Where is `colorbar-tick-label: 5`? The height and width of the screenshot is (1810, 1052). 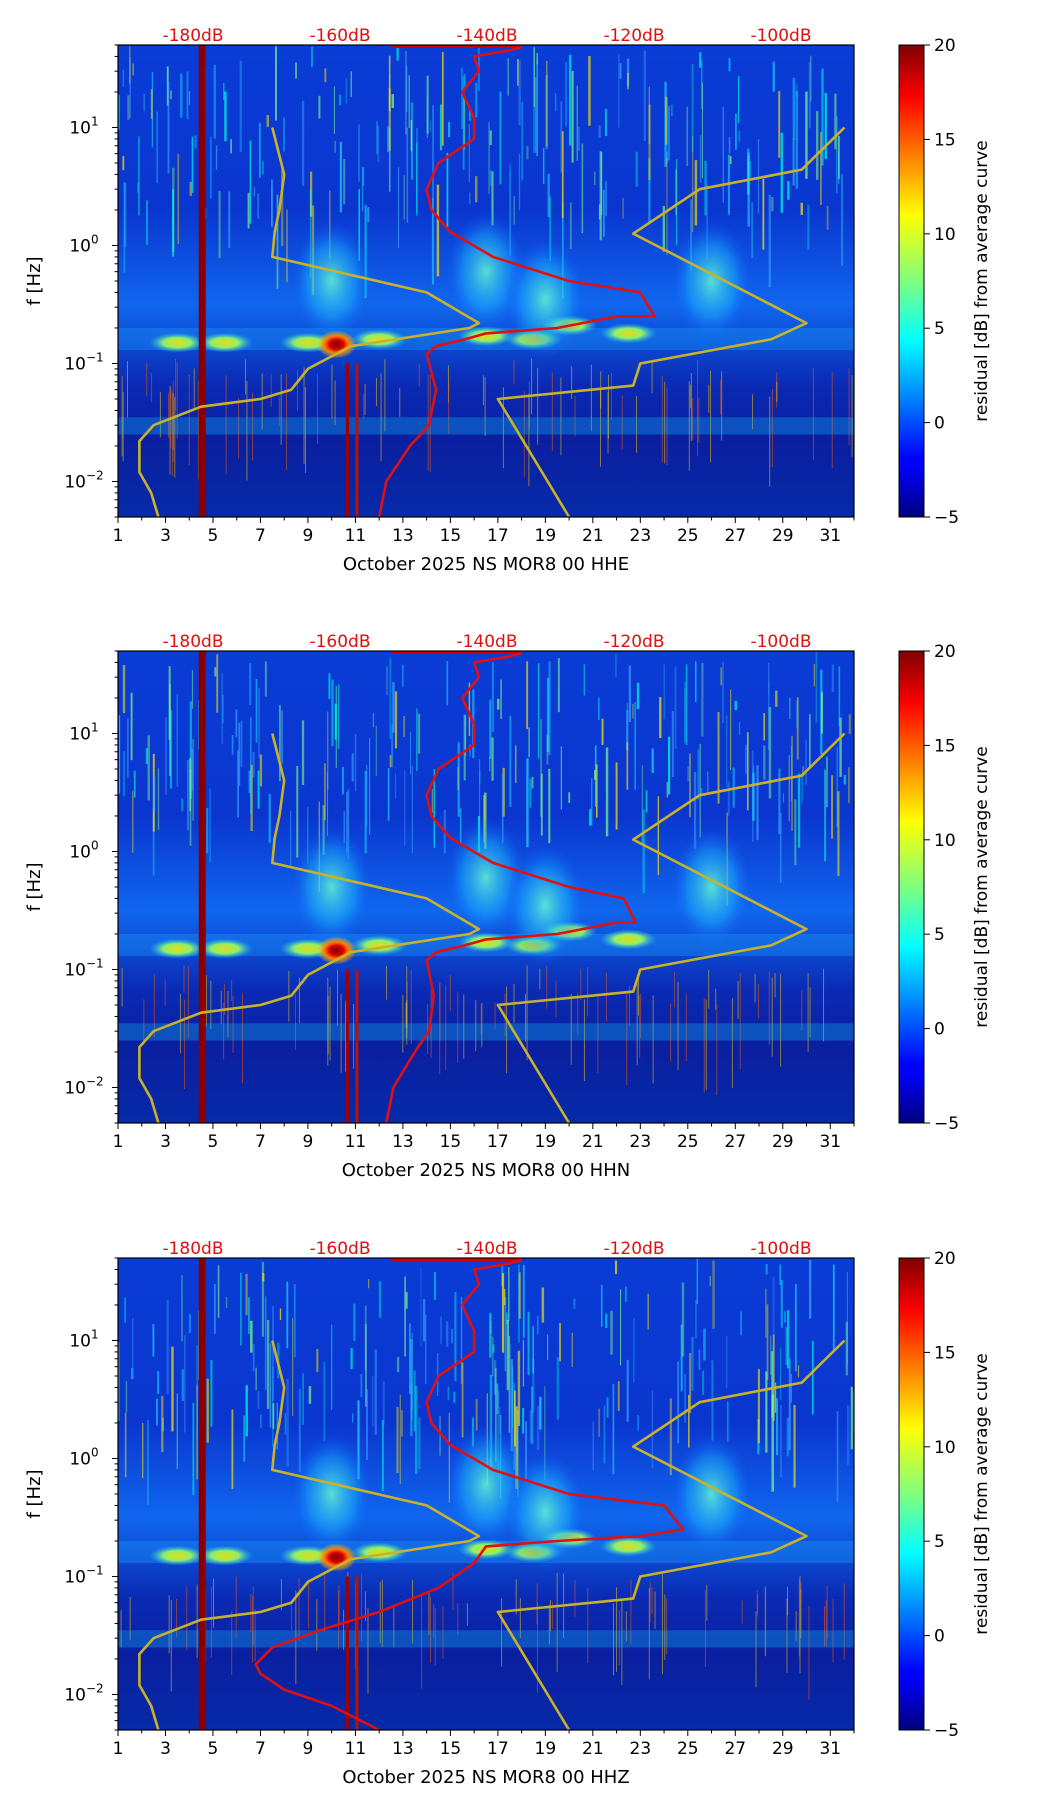
colorbar-tick-label: 5 is located at coordinates (939, 1542).